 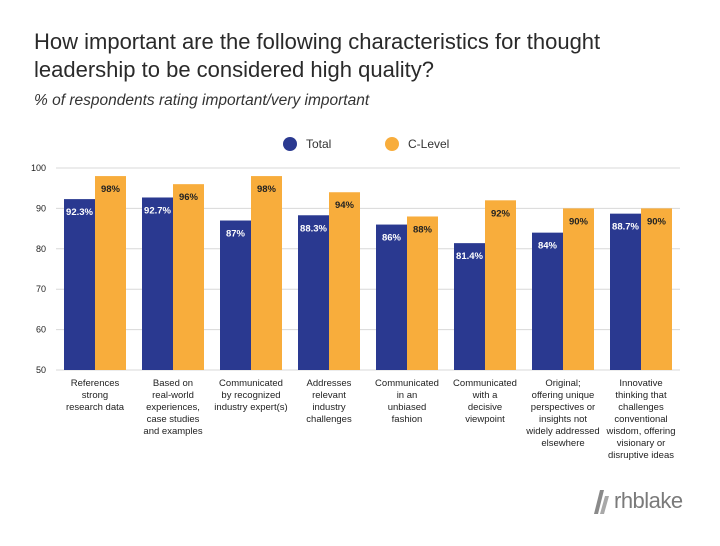 What do you see at coordinates (290, 144) in the screenshot?
I see `legend-marker-total` at bounding box center [290, 144].